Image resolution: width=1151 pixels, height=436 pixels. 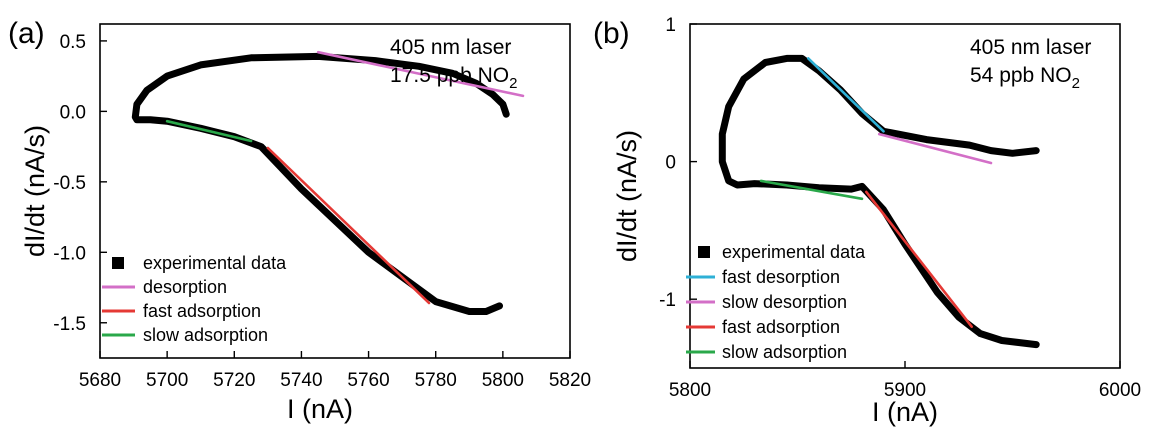 I want to click on panel-b-y-axis-label: dI/dt (nA/s), so click(x=627, y=196).